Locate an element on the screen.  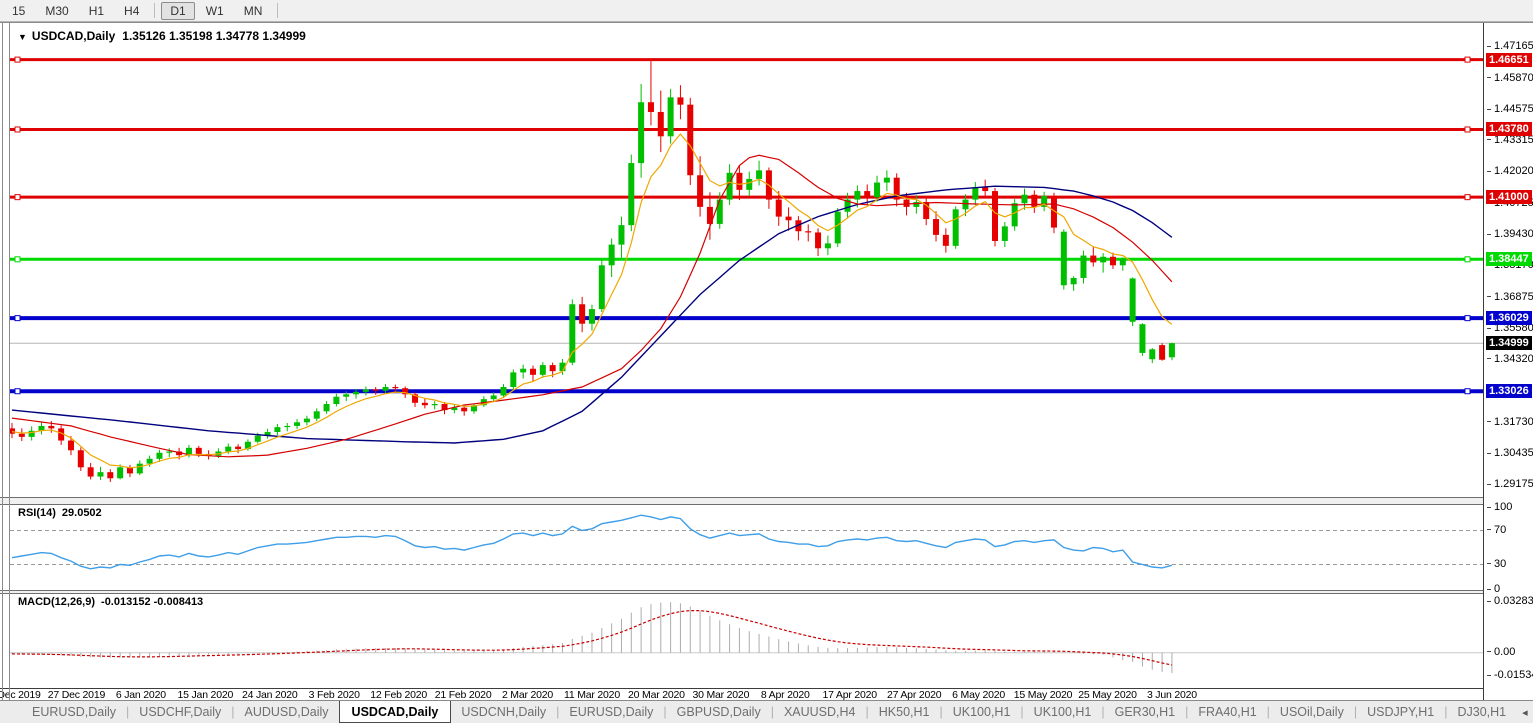
timeframe-button-MN: MN is located at coordinates (253, 10).